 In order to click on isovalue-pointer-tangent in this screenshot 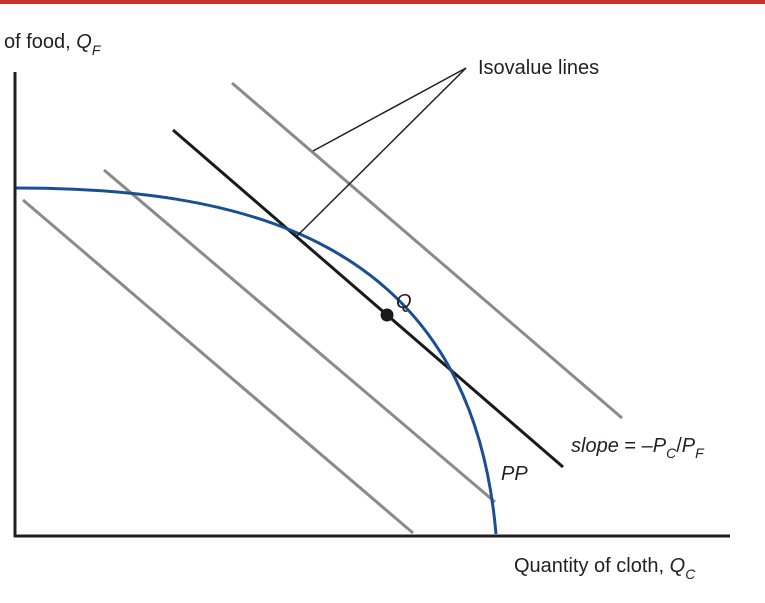, I will do `click(381, 152)`.